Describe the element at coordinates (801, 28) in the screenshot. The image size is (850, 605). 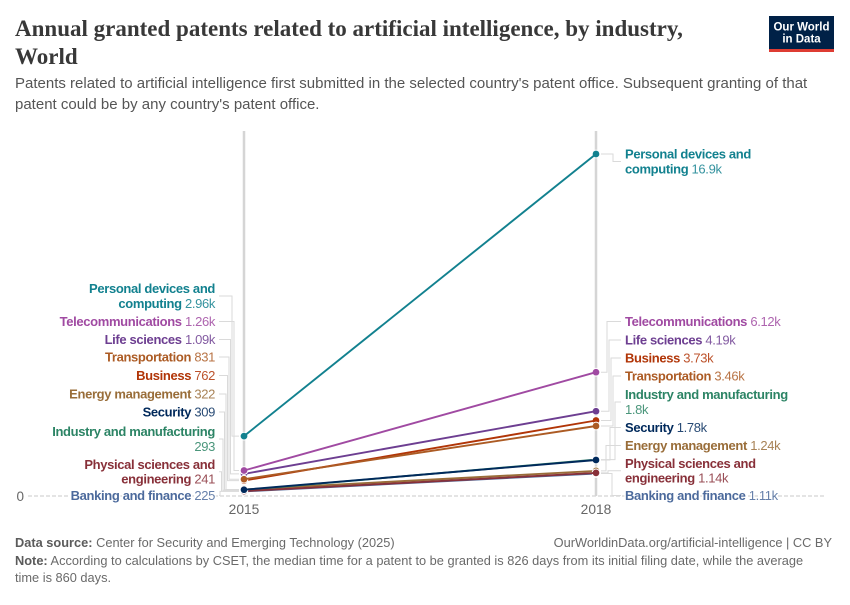
I see `svg-text: Our World` at that location.